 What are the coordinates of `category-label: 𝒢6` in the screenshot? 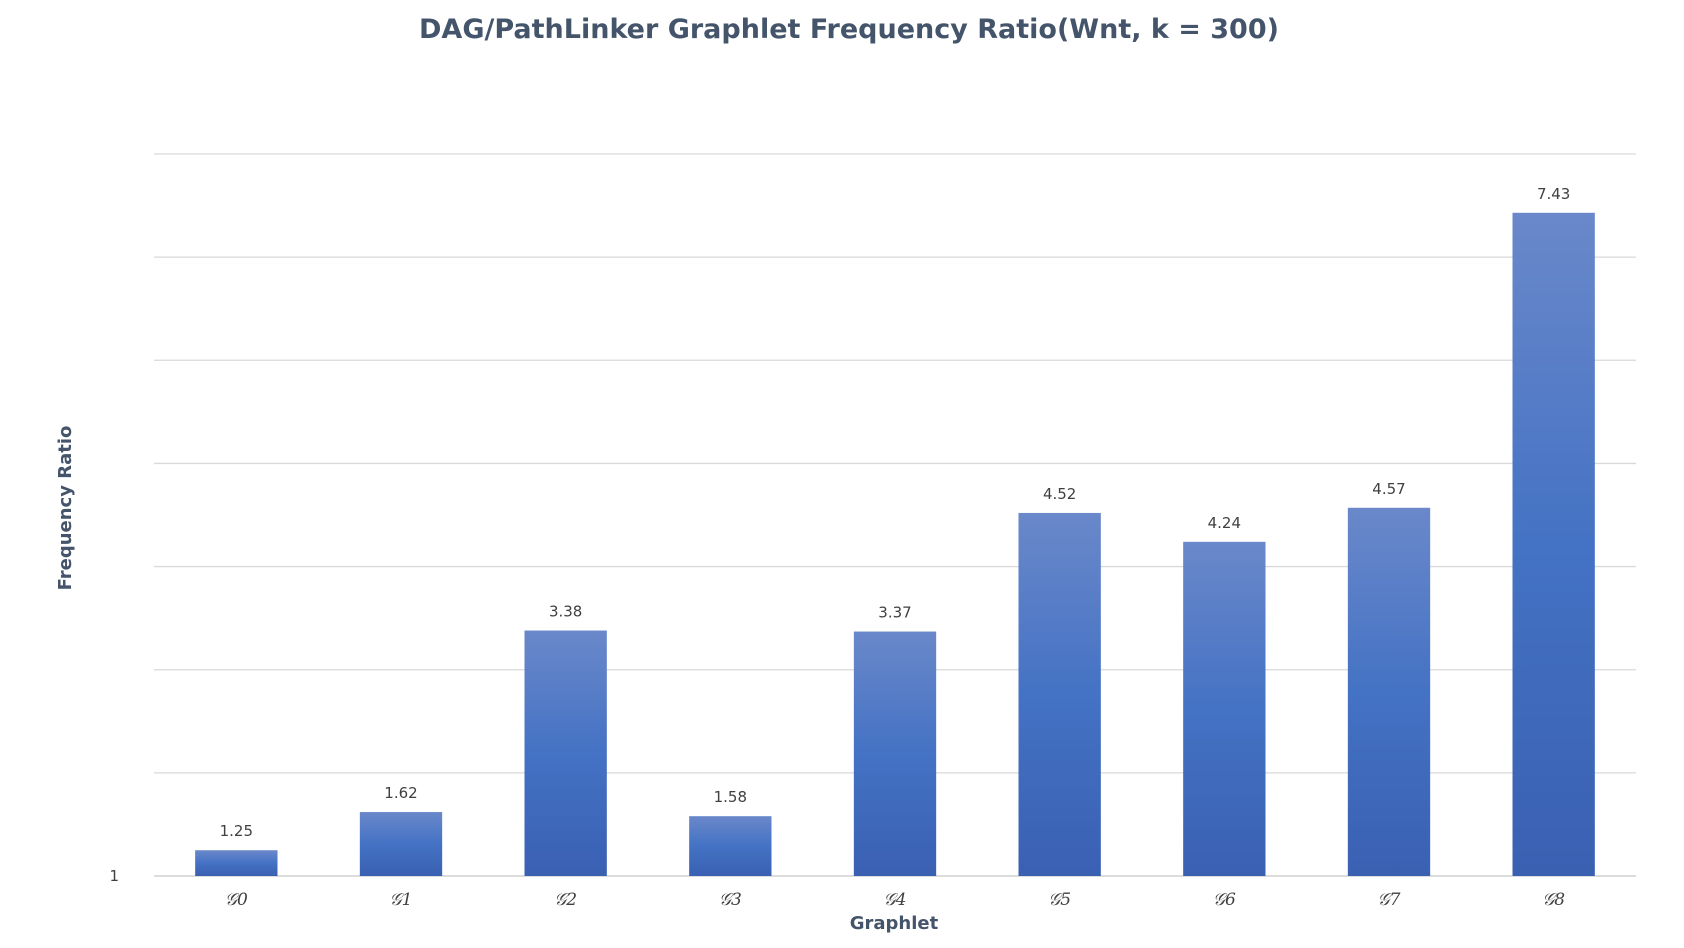 It's located at (1224, 900).